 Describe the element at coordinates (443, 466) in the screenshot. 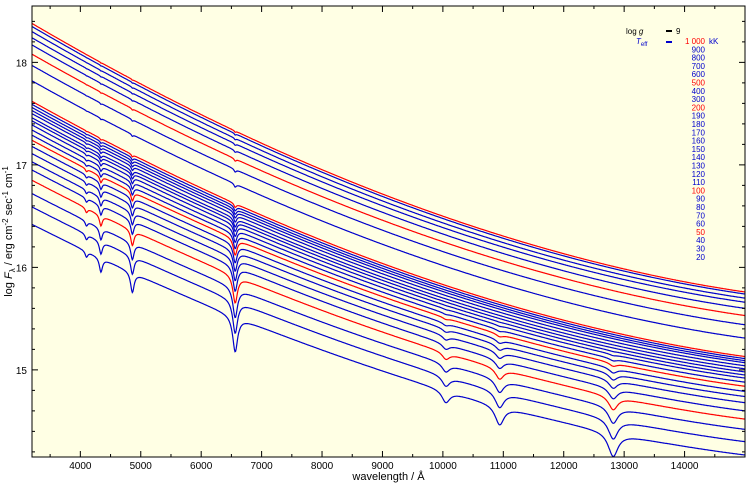

I see `x-tick-label: 10000` at that location.